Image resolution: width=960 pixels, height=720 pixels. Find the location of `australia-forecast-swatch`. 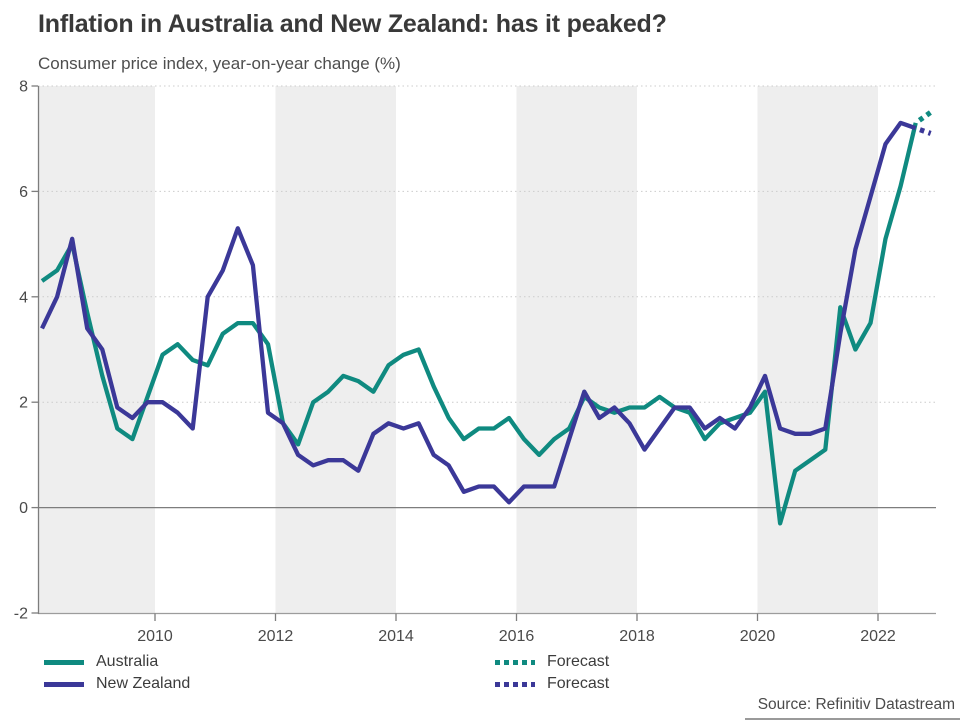

australia-forecast-swatch is located at coordinates (515, 662).